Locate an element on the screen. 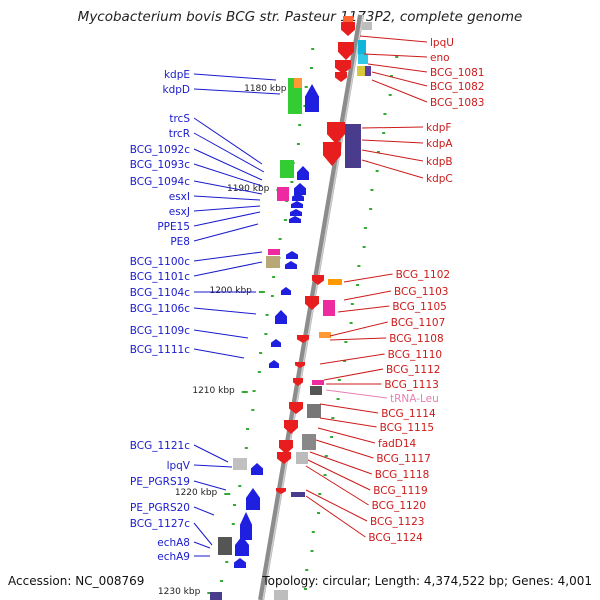  gene-label-right: BCG_1107 is located at coordinates (418, 323).